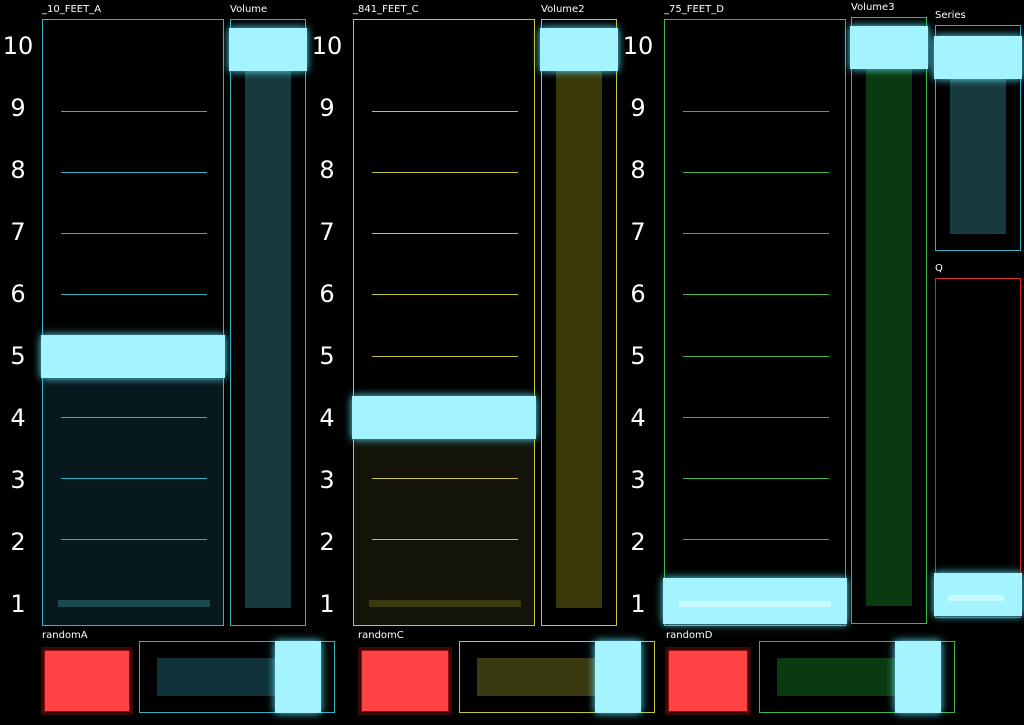 The image size is (1024, 725). I want to click on volume-slider-a, so click(268, 322).